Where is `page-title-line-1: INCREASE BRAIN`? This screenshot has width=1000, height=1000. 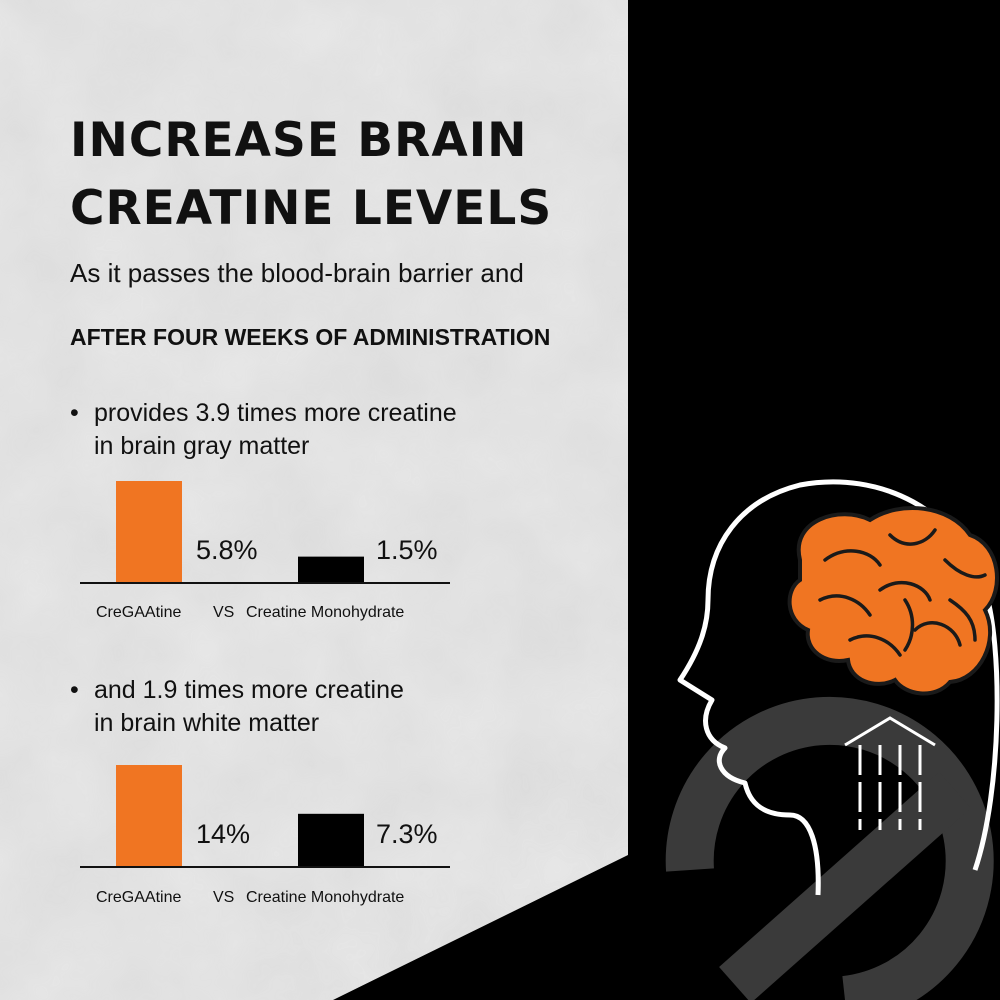
page-title-line-1: INCREASE BRAIN is located at coordinates (299, 140).